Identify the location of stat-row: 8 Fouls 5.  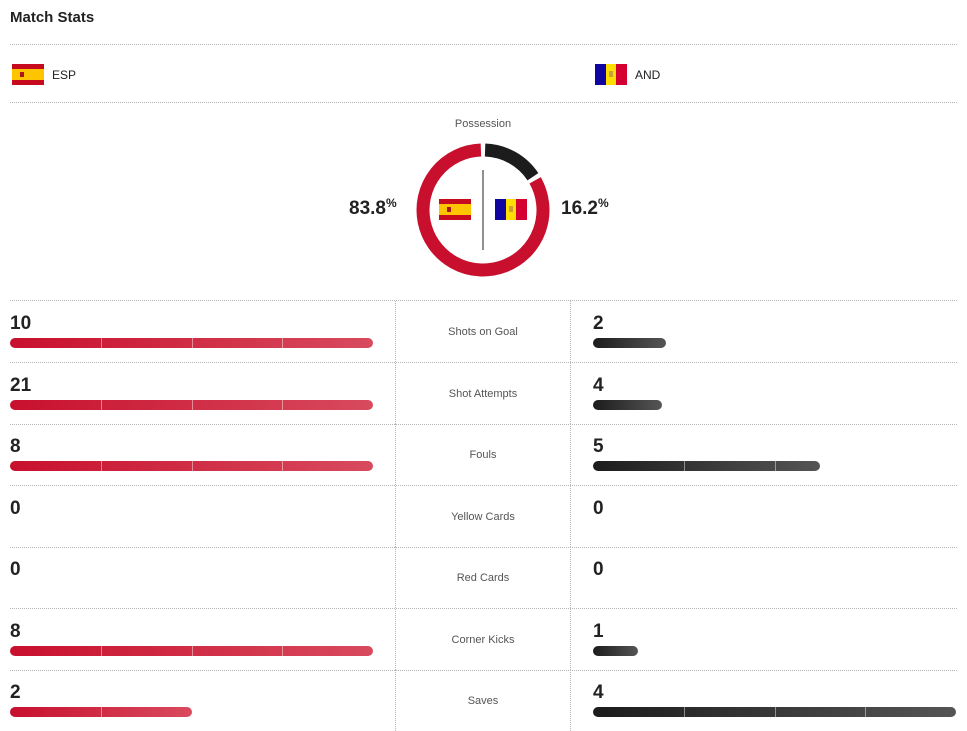
(483, 455).